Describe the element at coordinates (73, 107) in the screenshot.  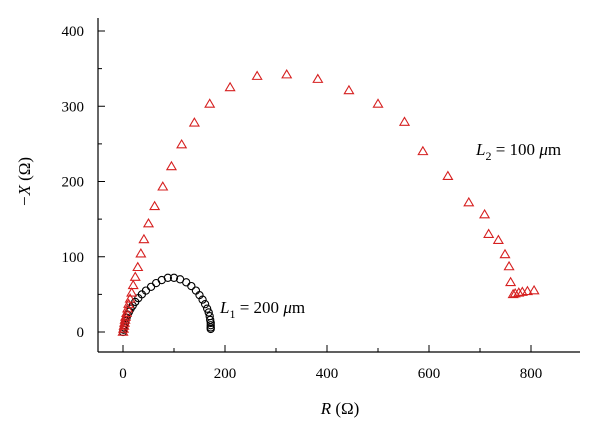
I see `y-tick-label: 300` at that location.